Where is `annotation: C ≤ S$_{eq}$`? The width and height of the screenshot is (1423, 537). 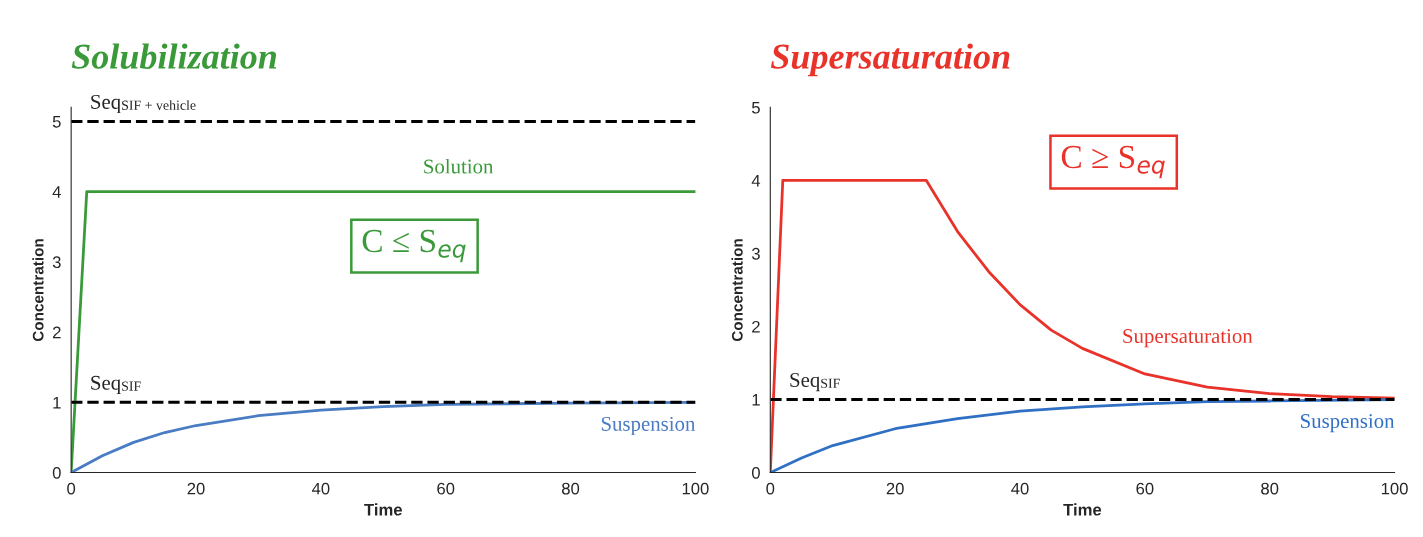 annotation: C ≤ S$_{eq}$ is located at coordinates (414, 246).